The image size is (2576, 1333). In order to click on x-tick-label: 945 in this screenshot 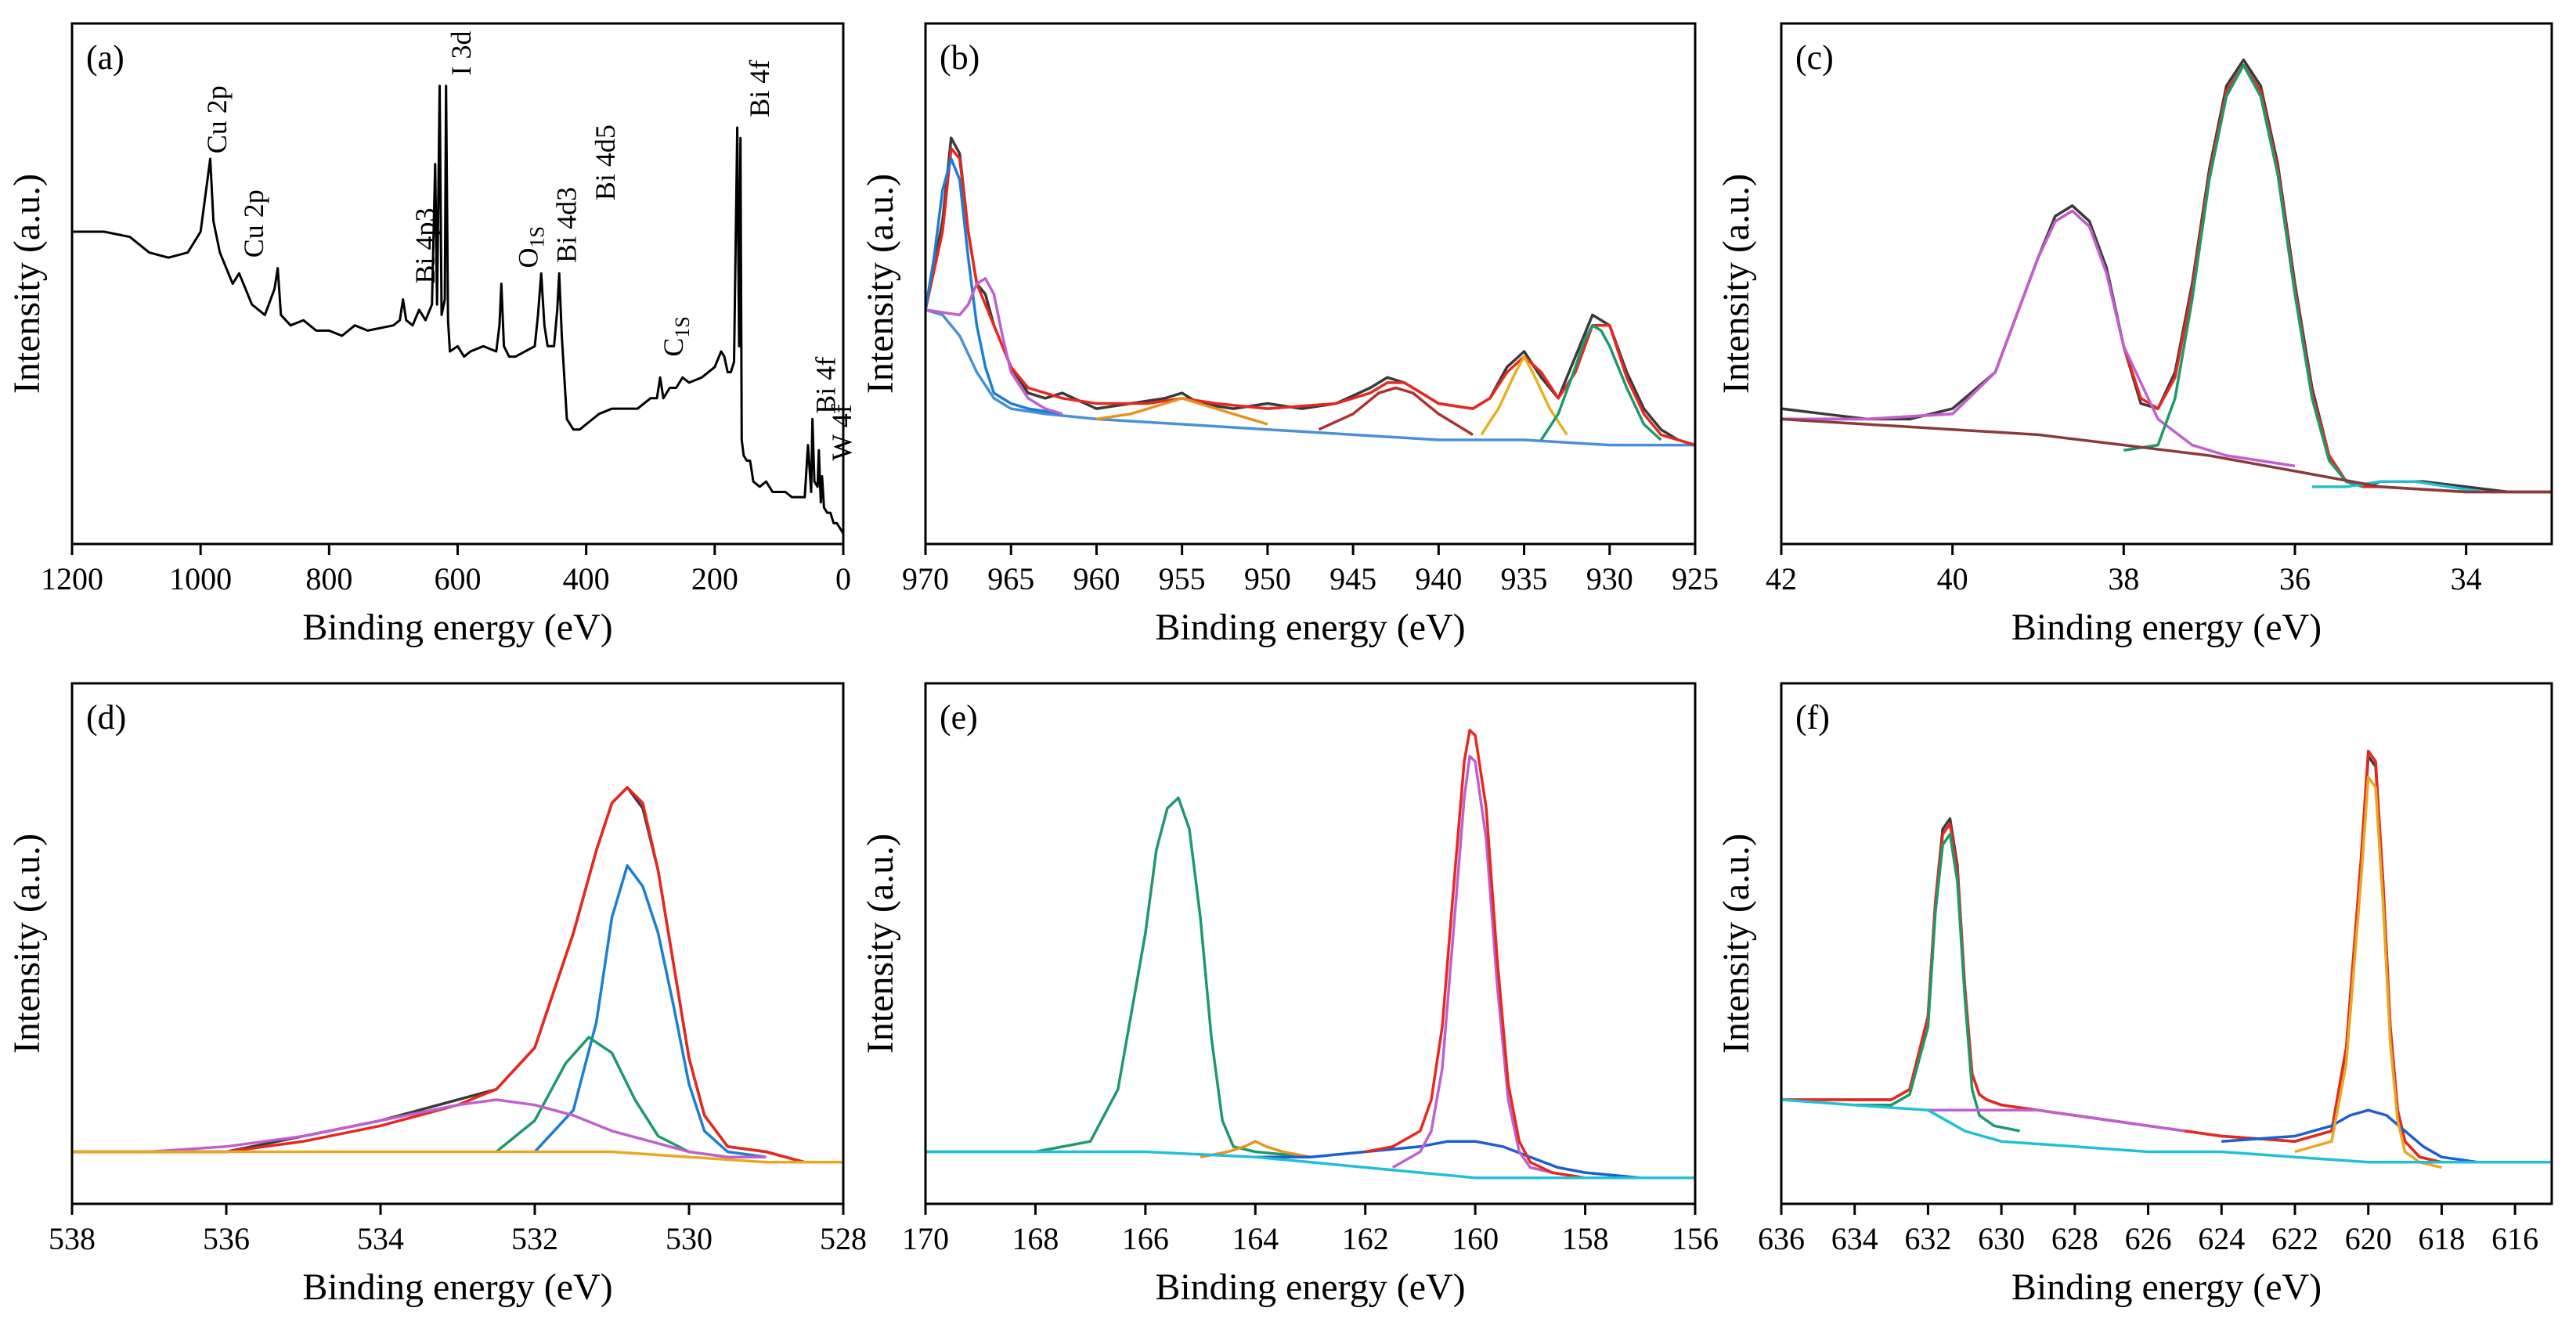, I will do `click(1352, 578)`.